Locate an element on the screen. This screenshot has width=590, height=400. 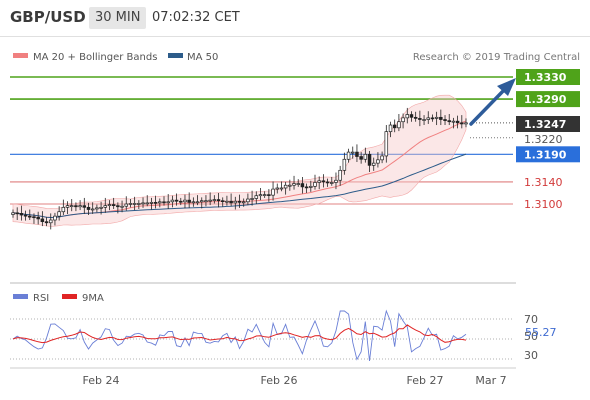
ma50-legend-swatch is located at coordinates (175, 55).